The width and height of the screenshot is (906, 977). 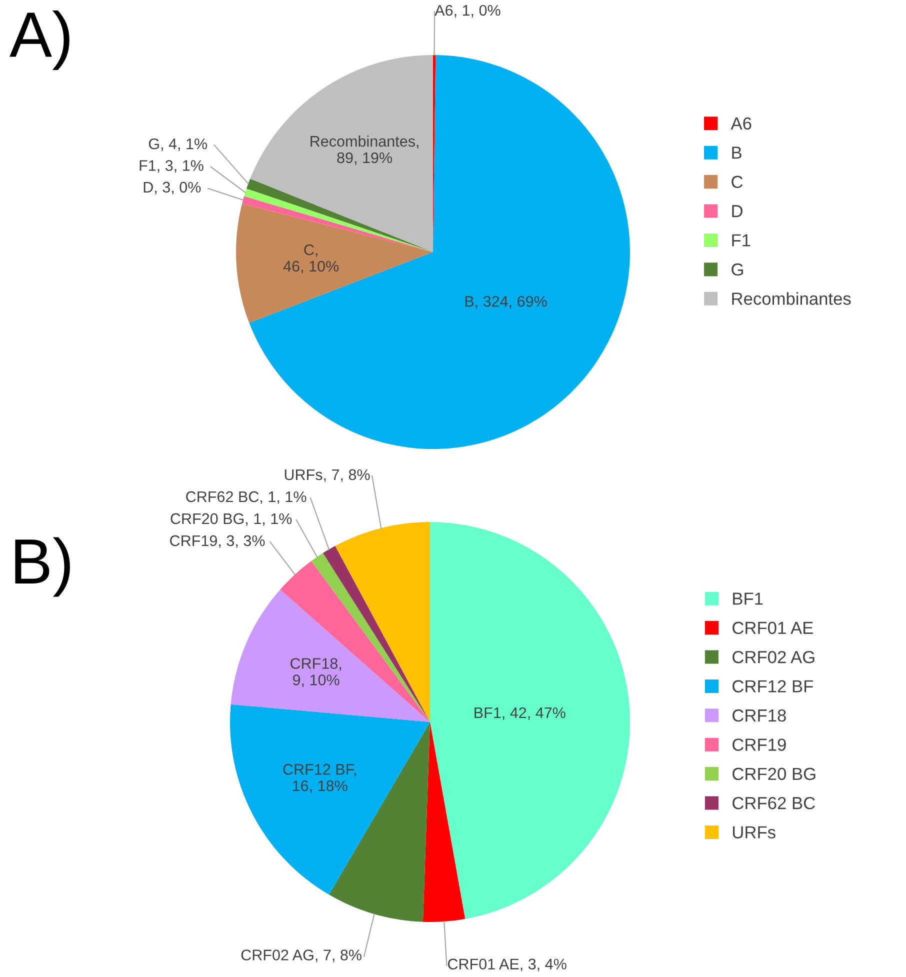 I want to click on text: B), so click(x=42, y=567).